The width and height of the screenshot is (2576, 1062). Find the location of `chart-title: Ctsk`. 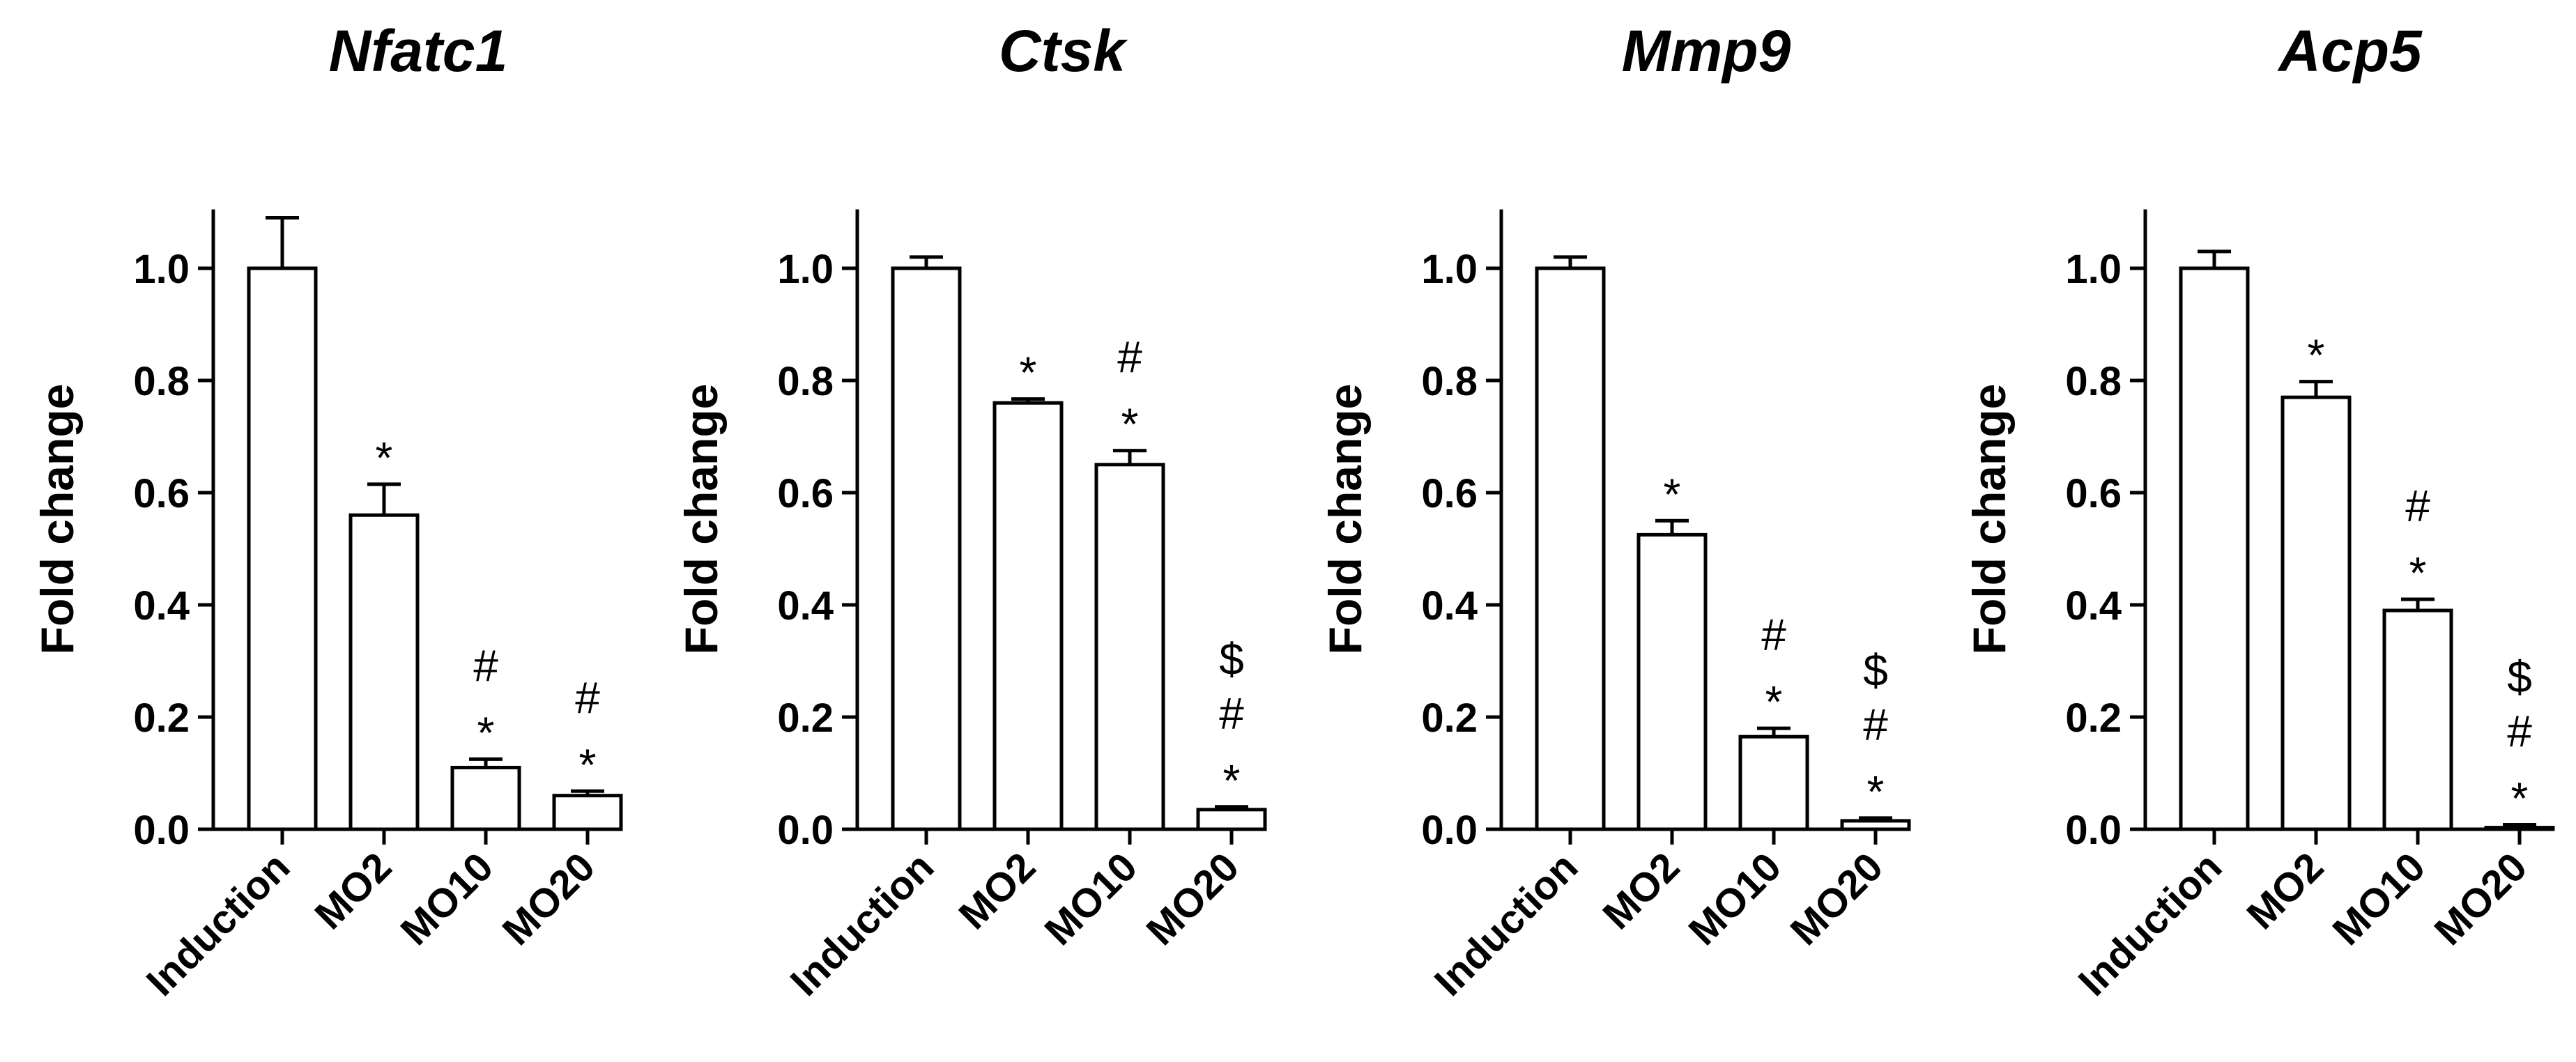

chart-title: Ctsk is located at coordinates (1063, 51).